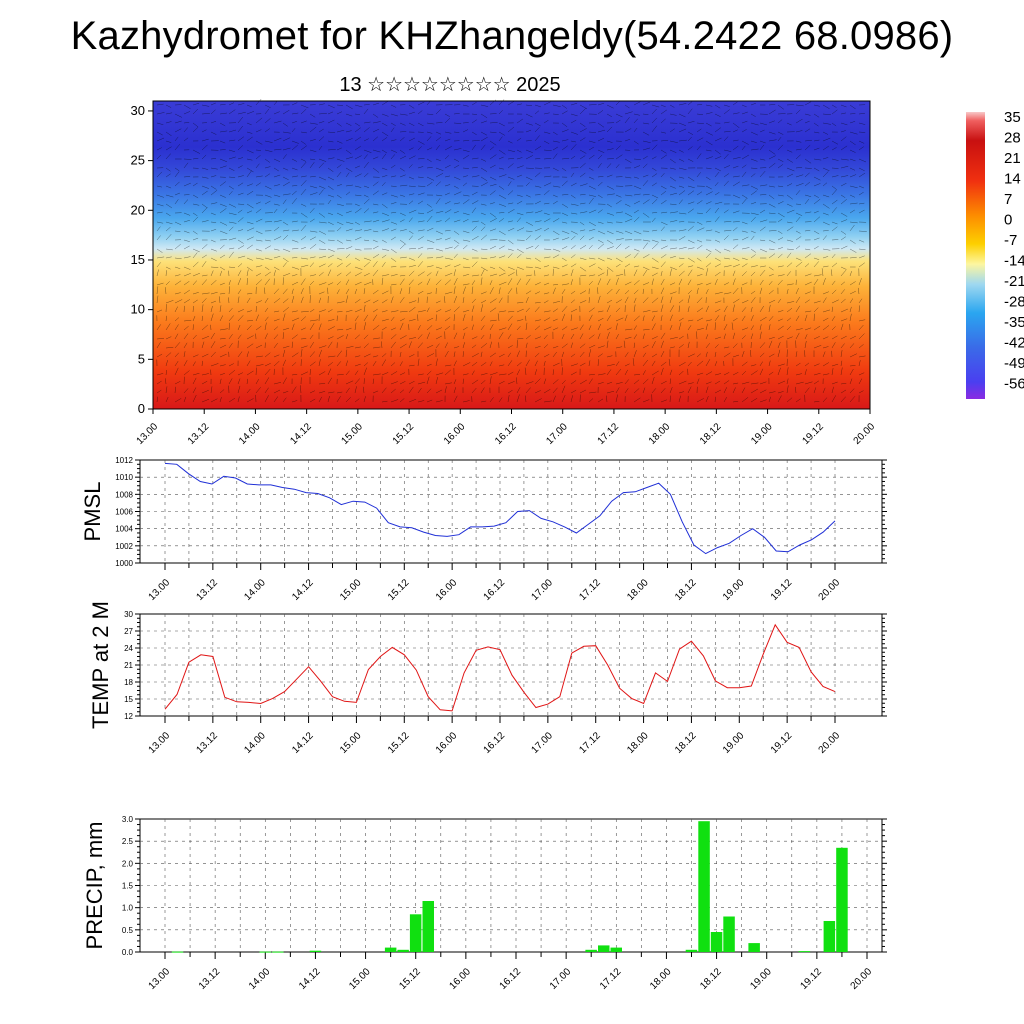 The width and height of the screenshot is (1024, 1024). What do you see at coordinates (975, 255) in the screenshot?
I see `colorbar-ramp` at bounding box center [975, 255].